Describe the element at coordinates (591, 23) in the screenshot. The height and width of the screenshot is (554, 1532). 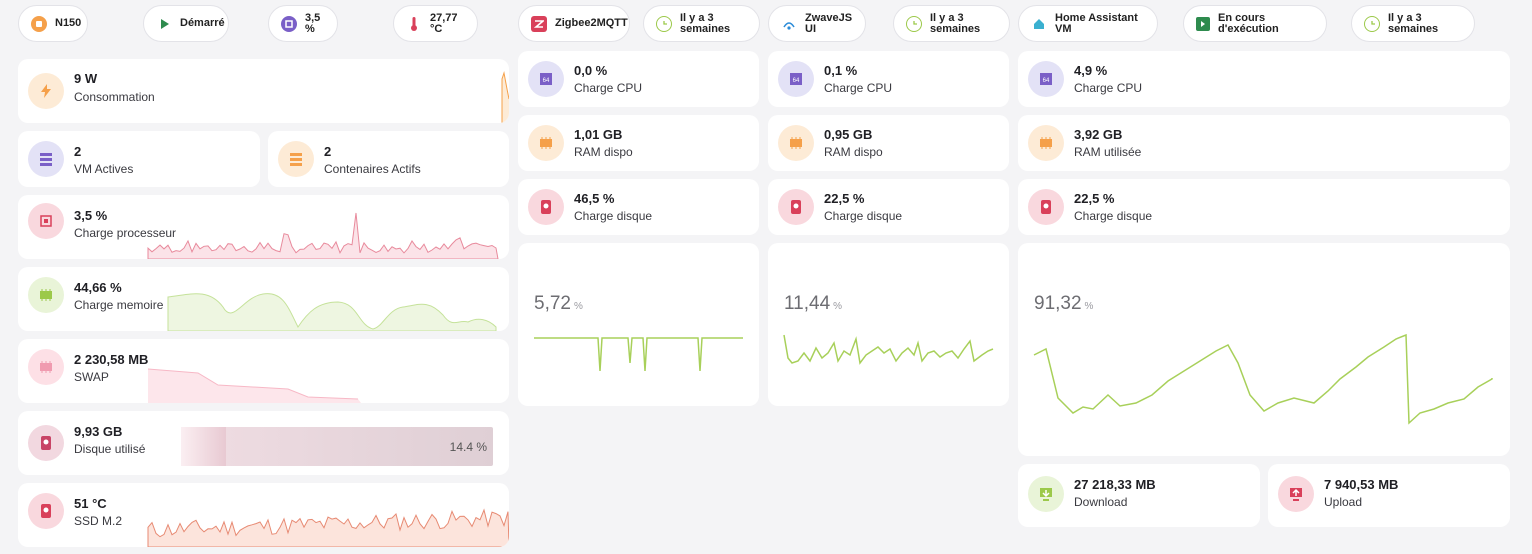
I see `chip-label: Zigbee2MQTT` at that location.